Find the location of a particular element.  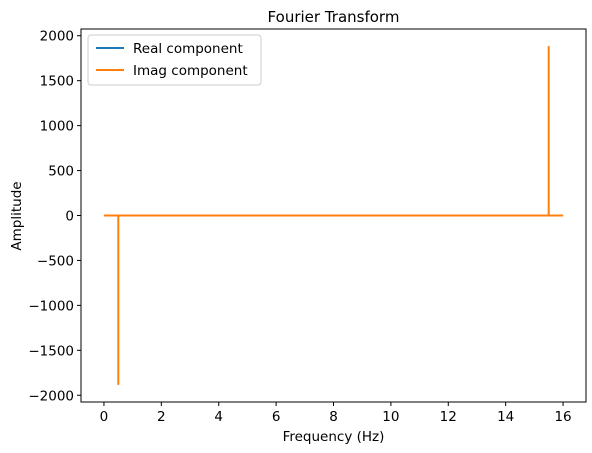

x-tick-label: 16 is located at coordinates (562, 417).